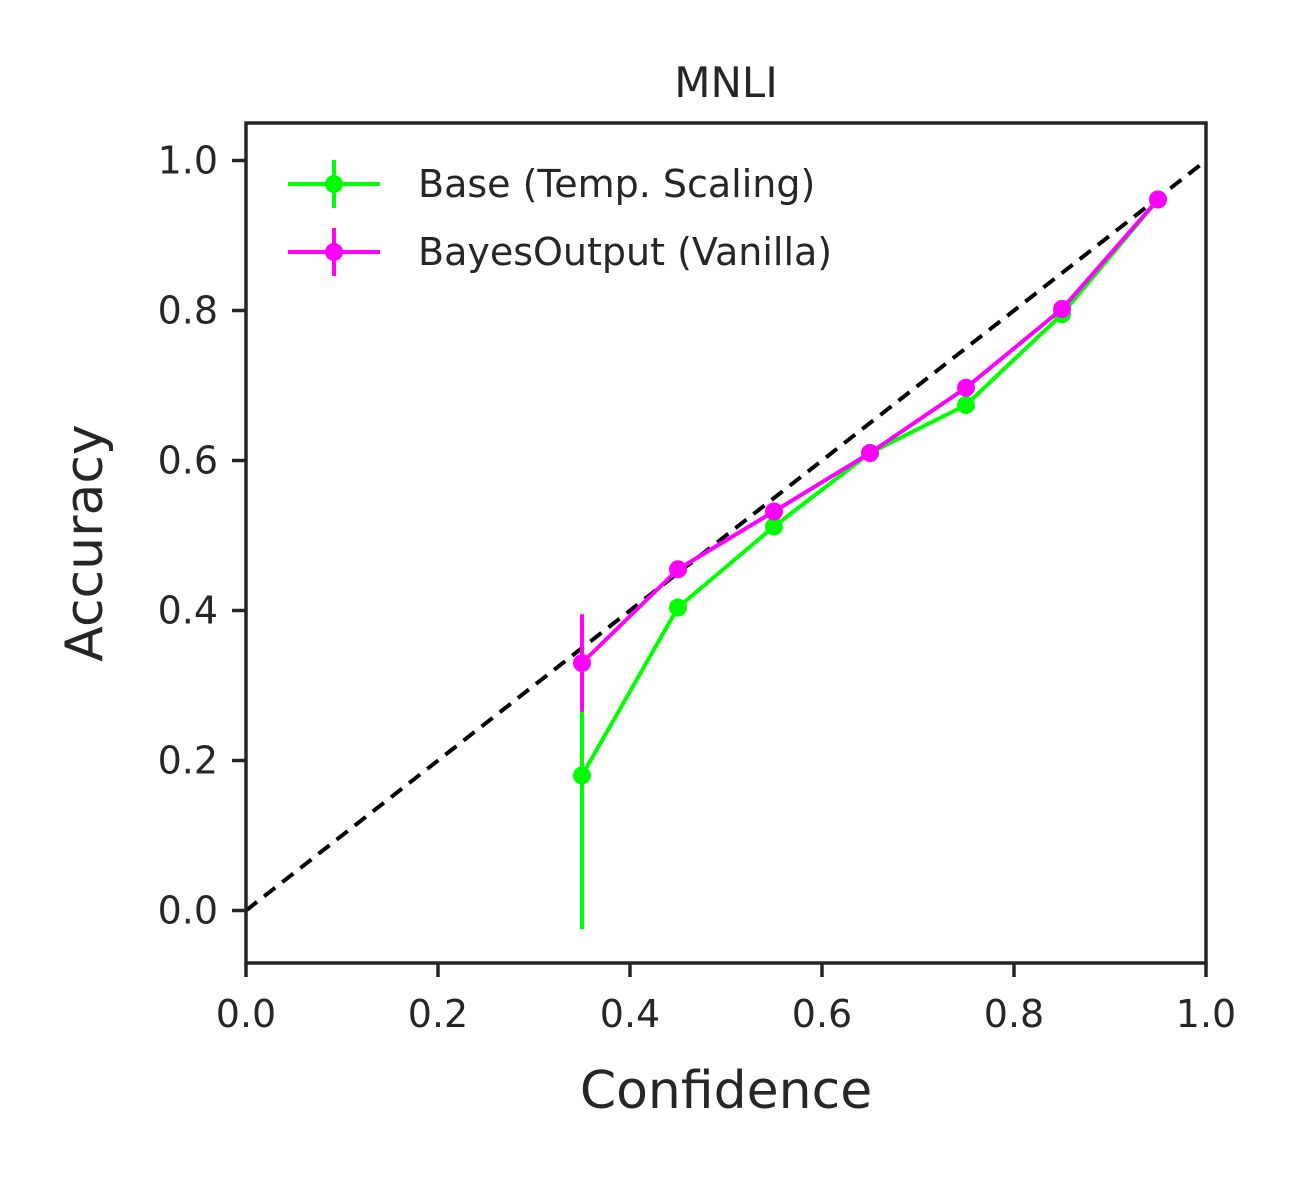 Image resolution: width=1302 pixels, height=1181 pixels. What do you see at coordinates (822, 1014) in the screenshot?
I see `x-tick-label: 0.6` at bounding box center [822, 1014].